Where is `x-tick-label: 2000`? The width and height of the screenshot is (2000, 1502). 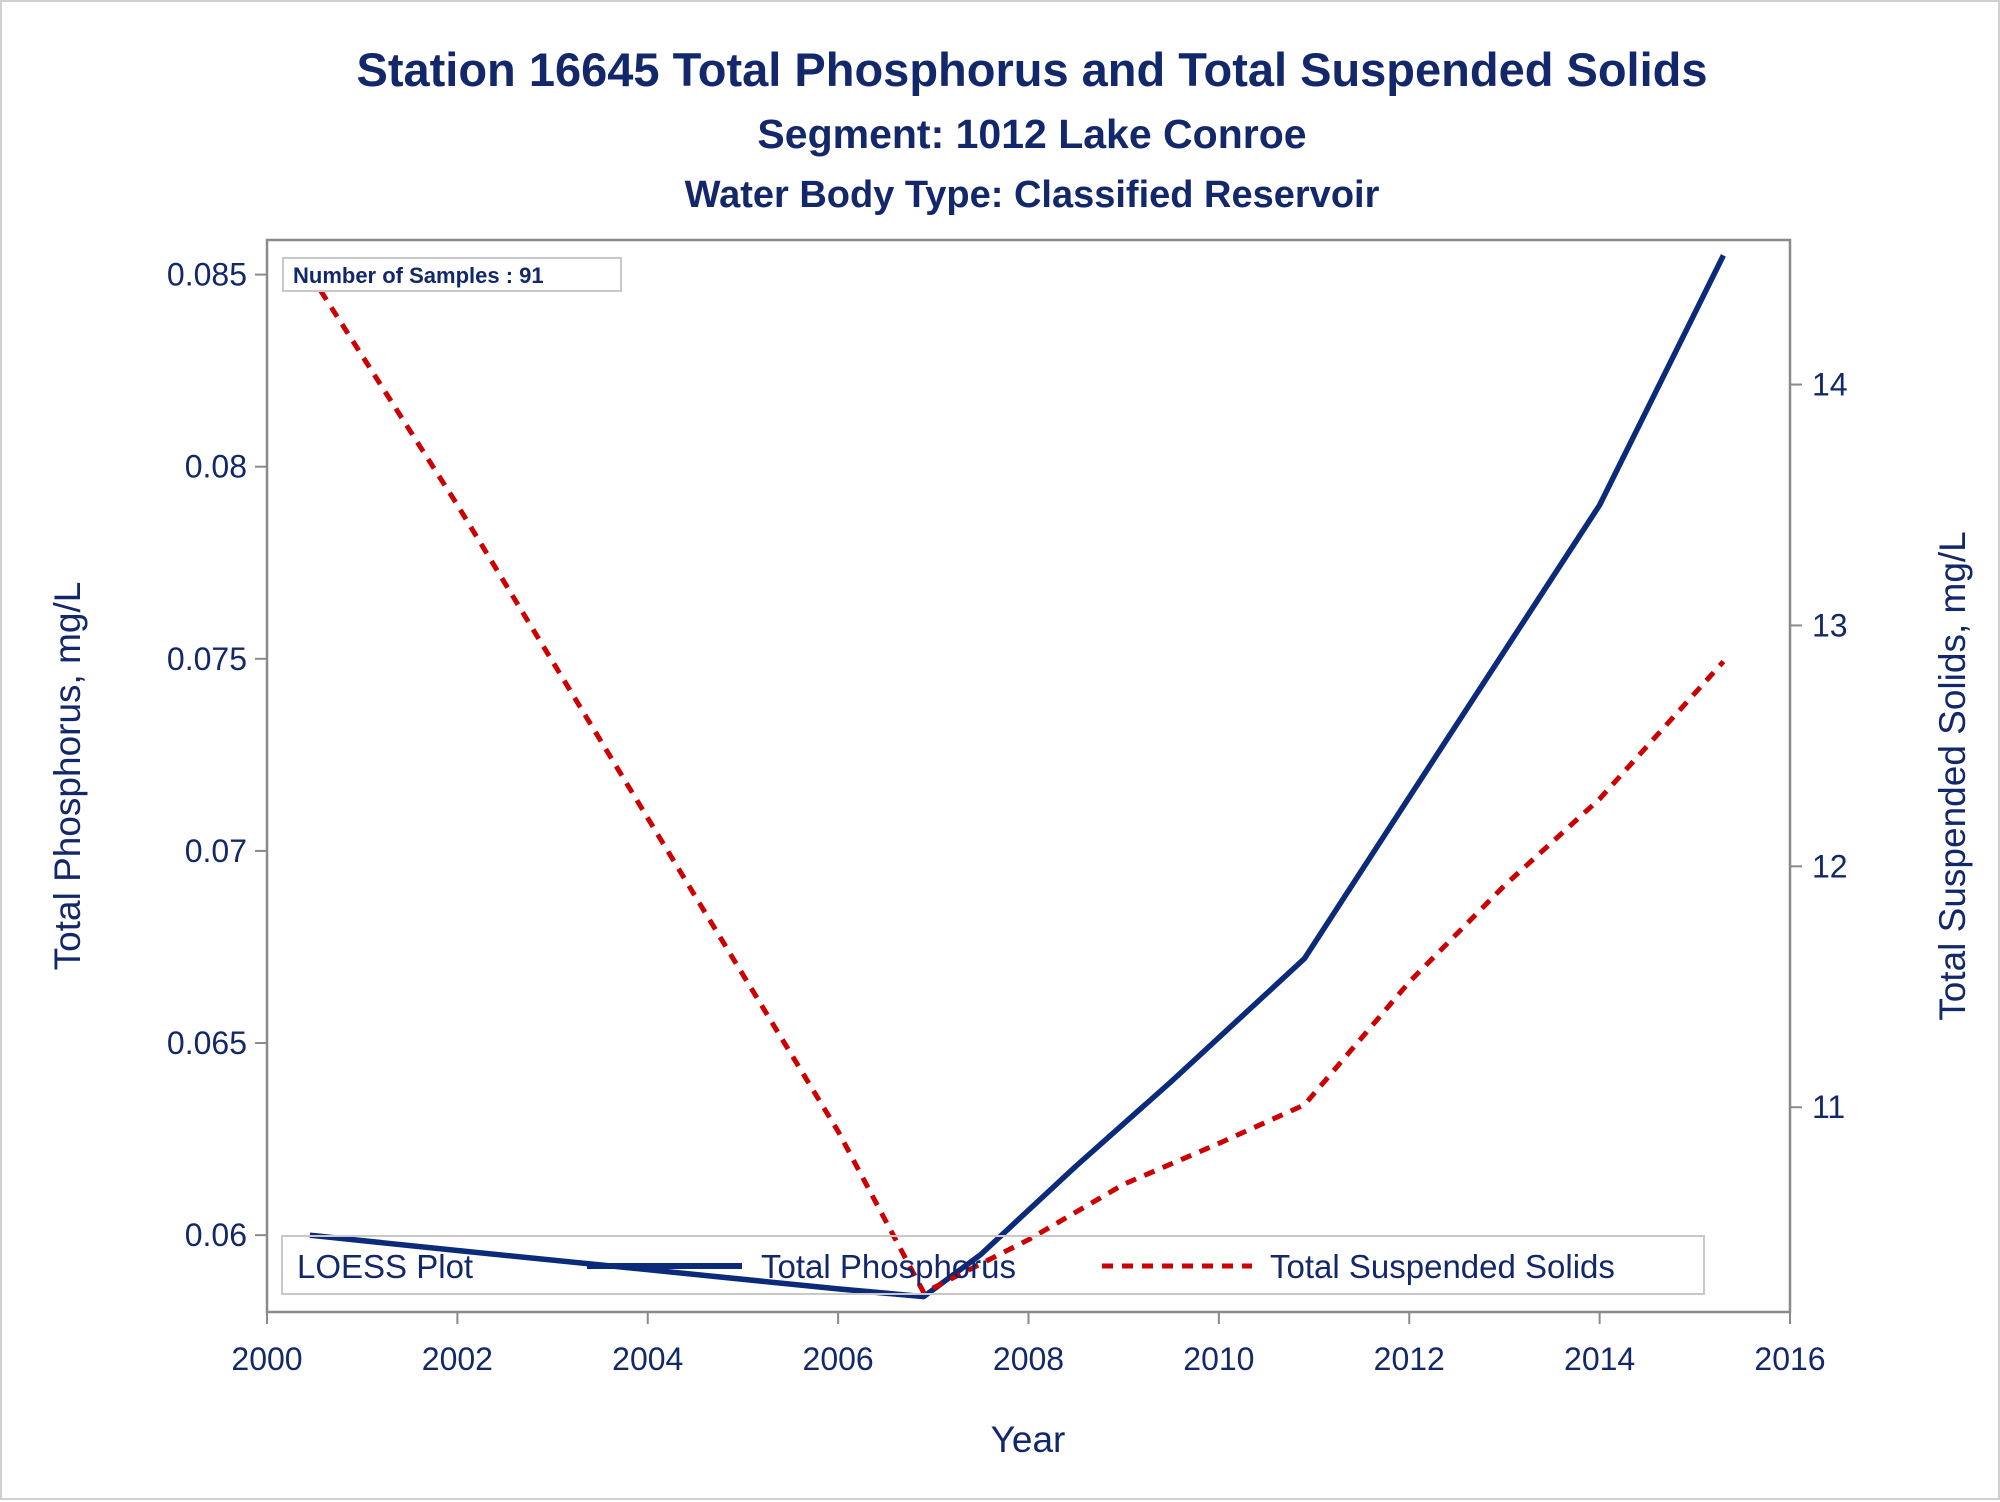
x-tick-label: 2000 is located at coordinates (266, 1359).